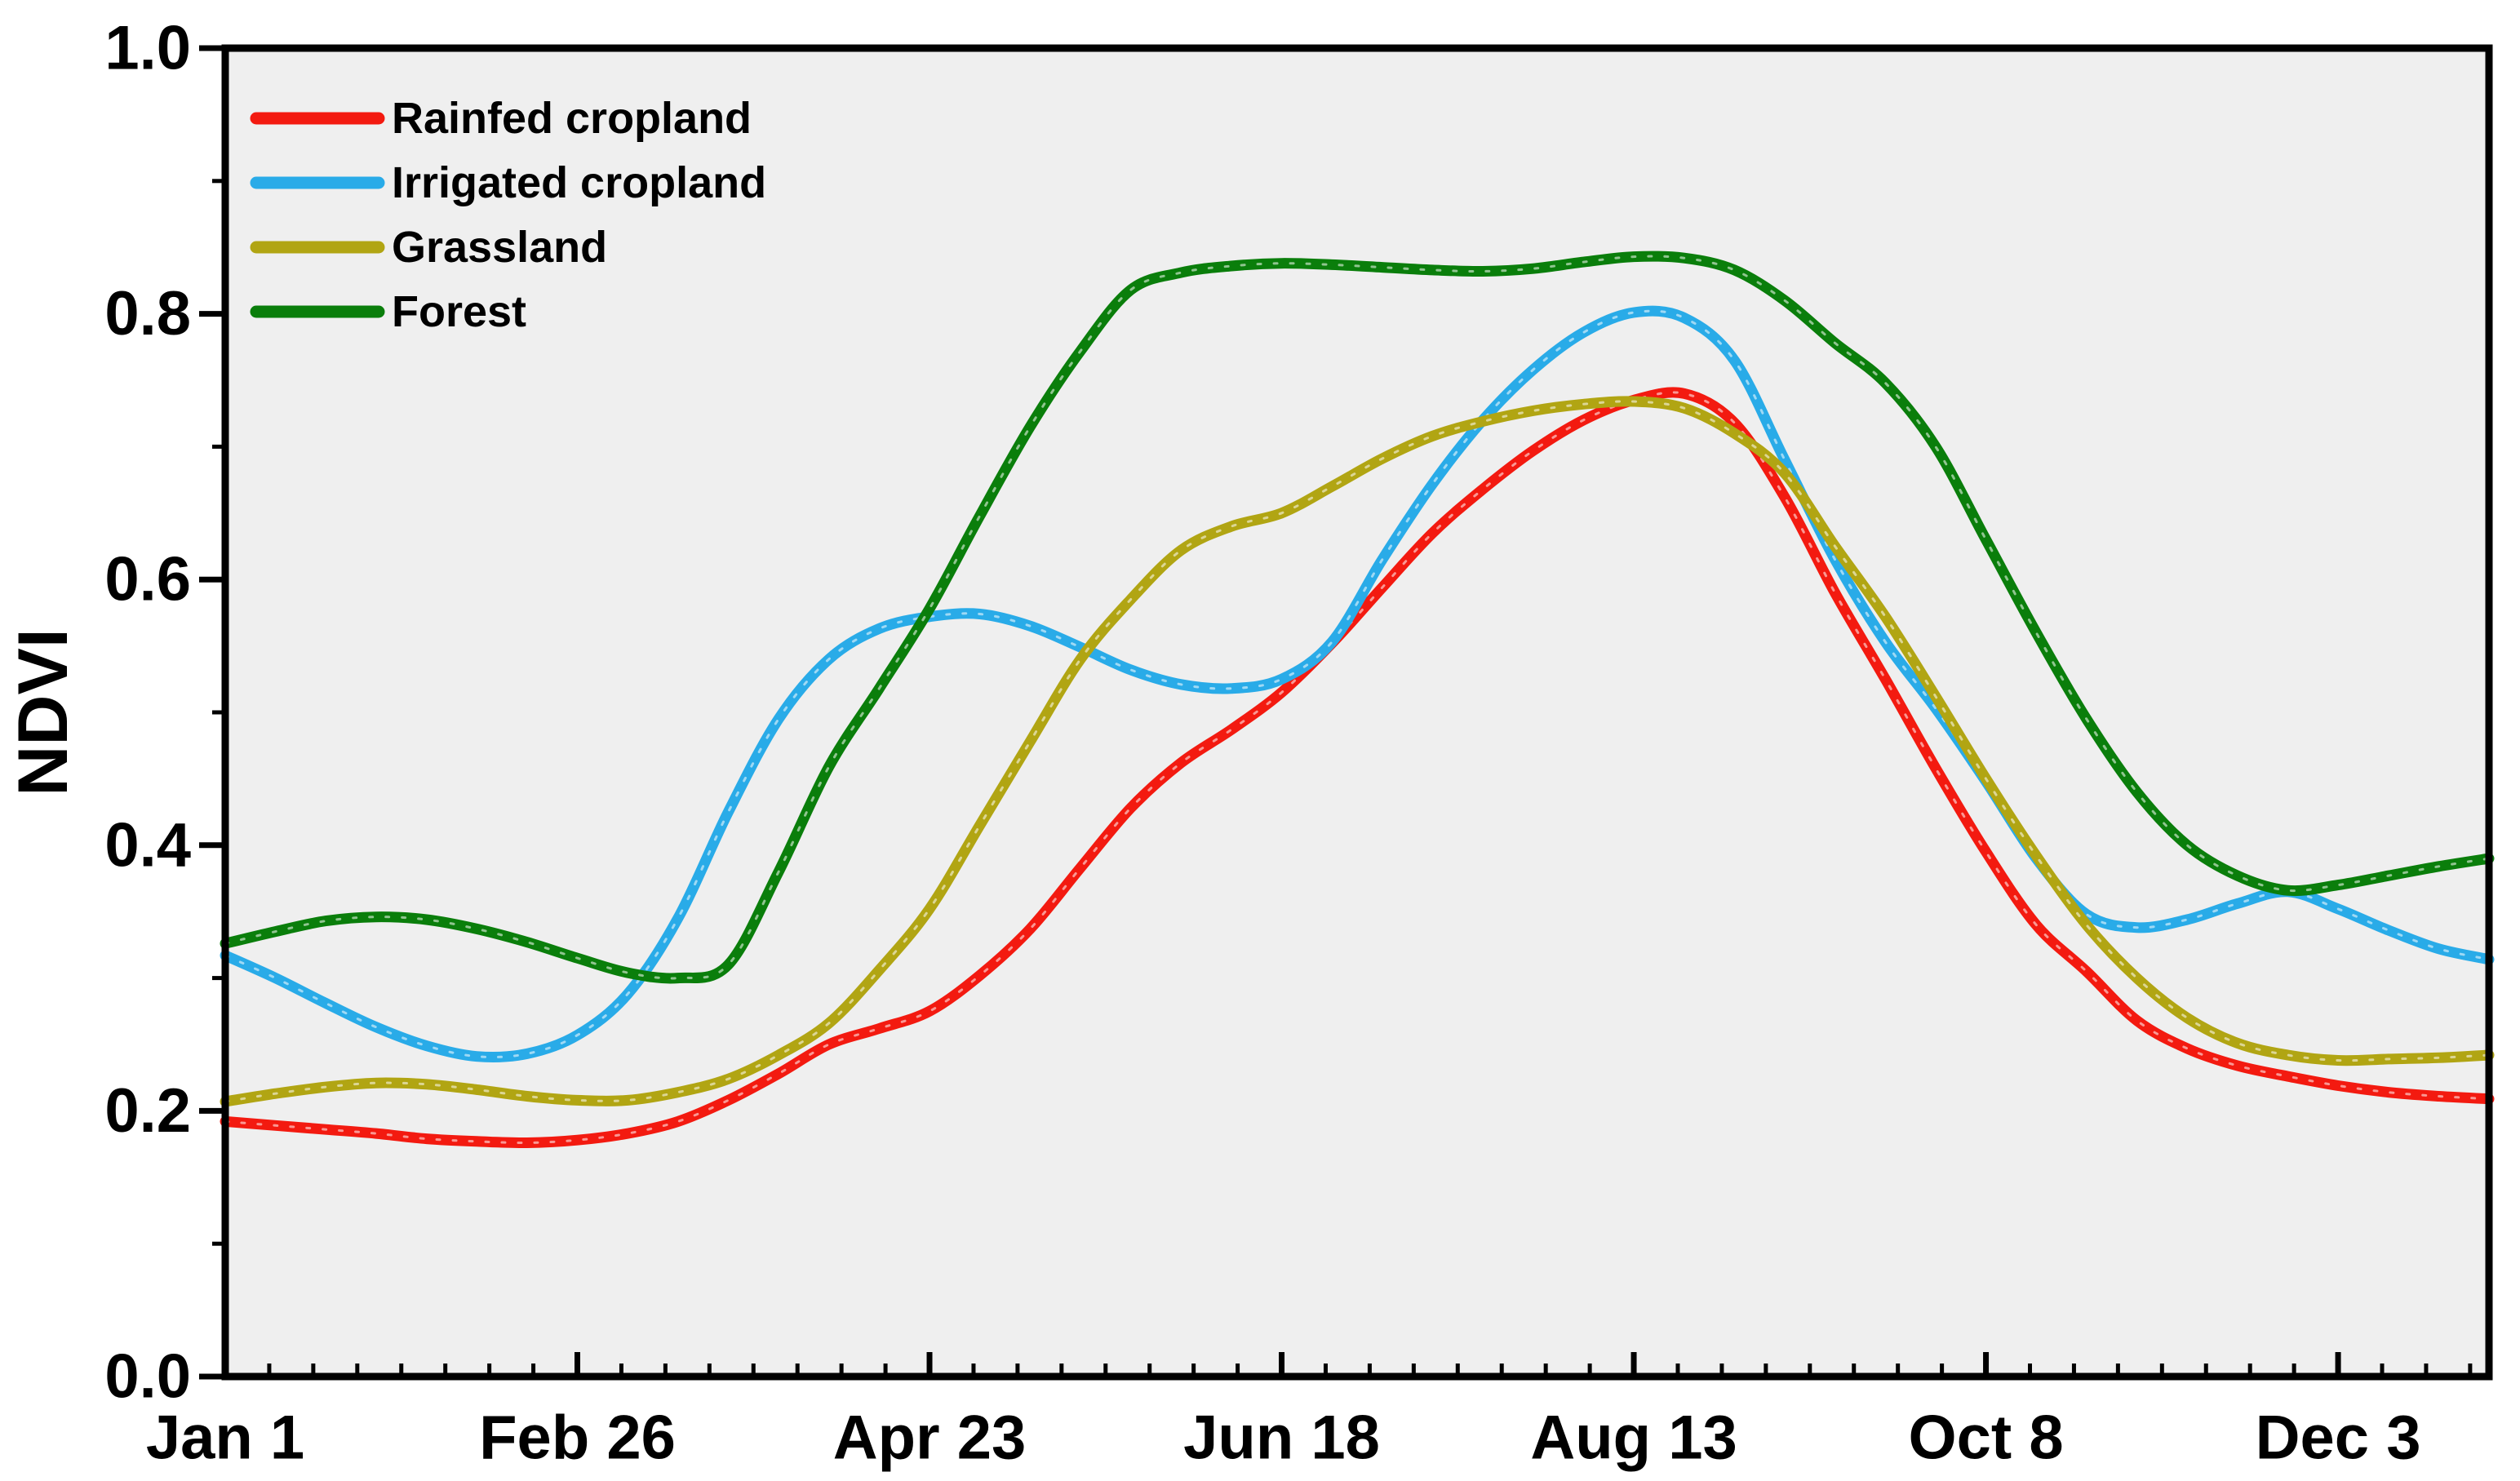  What do you see at coordinates (147, 1377) in the screenshot?
I see `y-tick-label: 0.0` at bounding box center [147, 1377].